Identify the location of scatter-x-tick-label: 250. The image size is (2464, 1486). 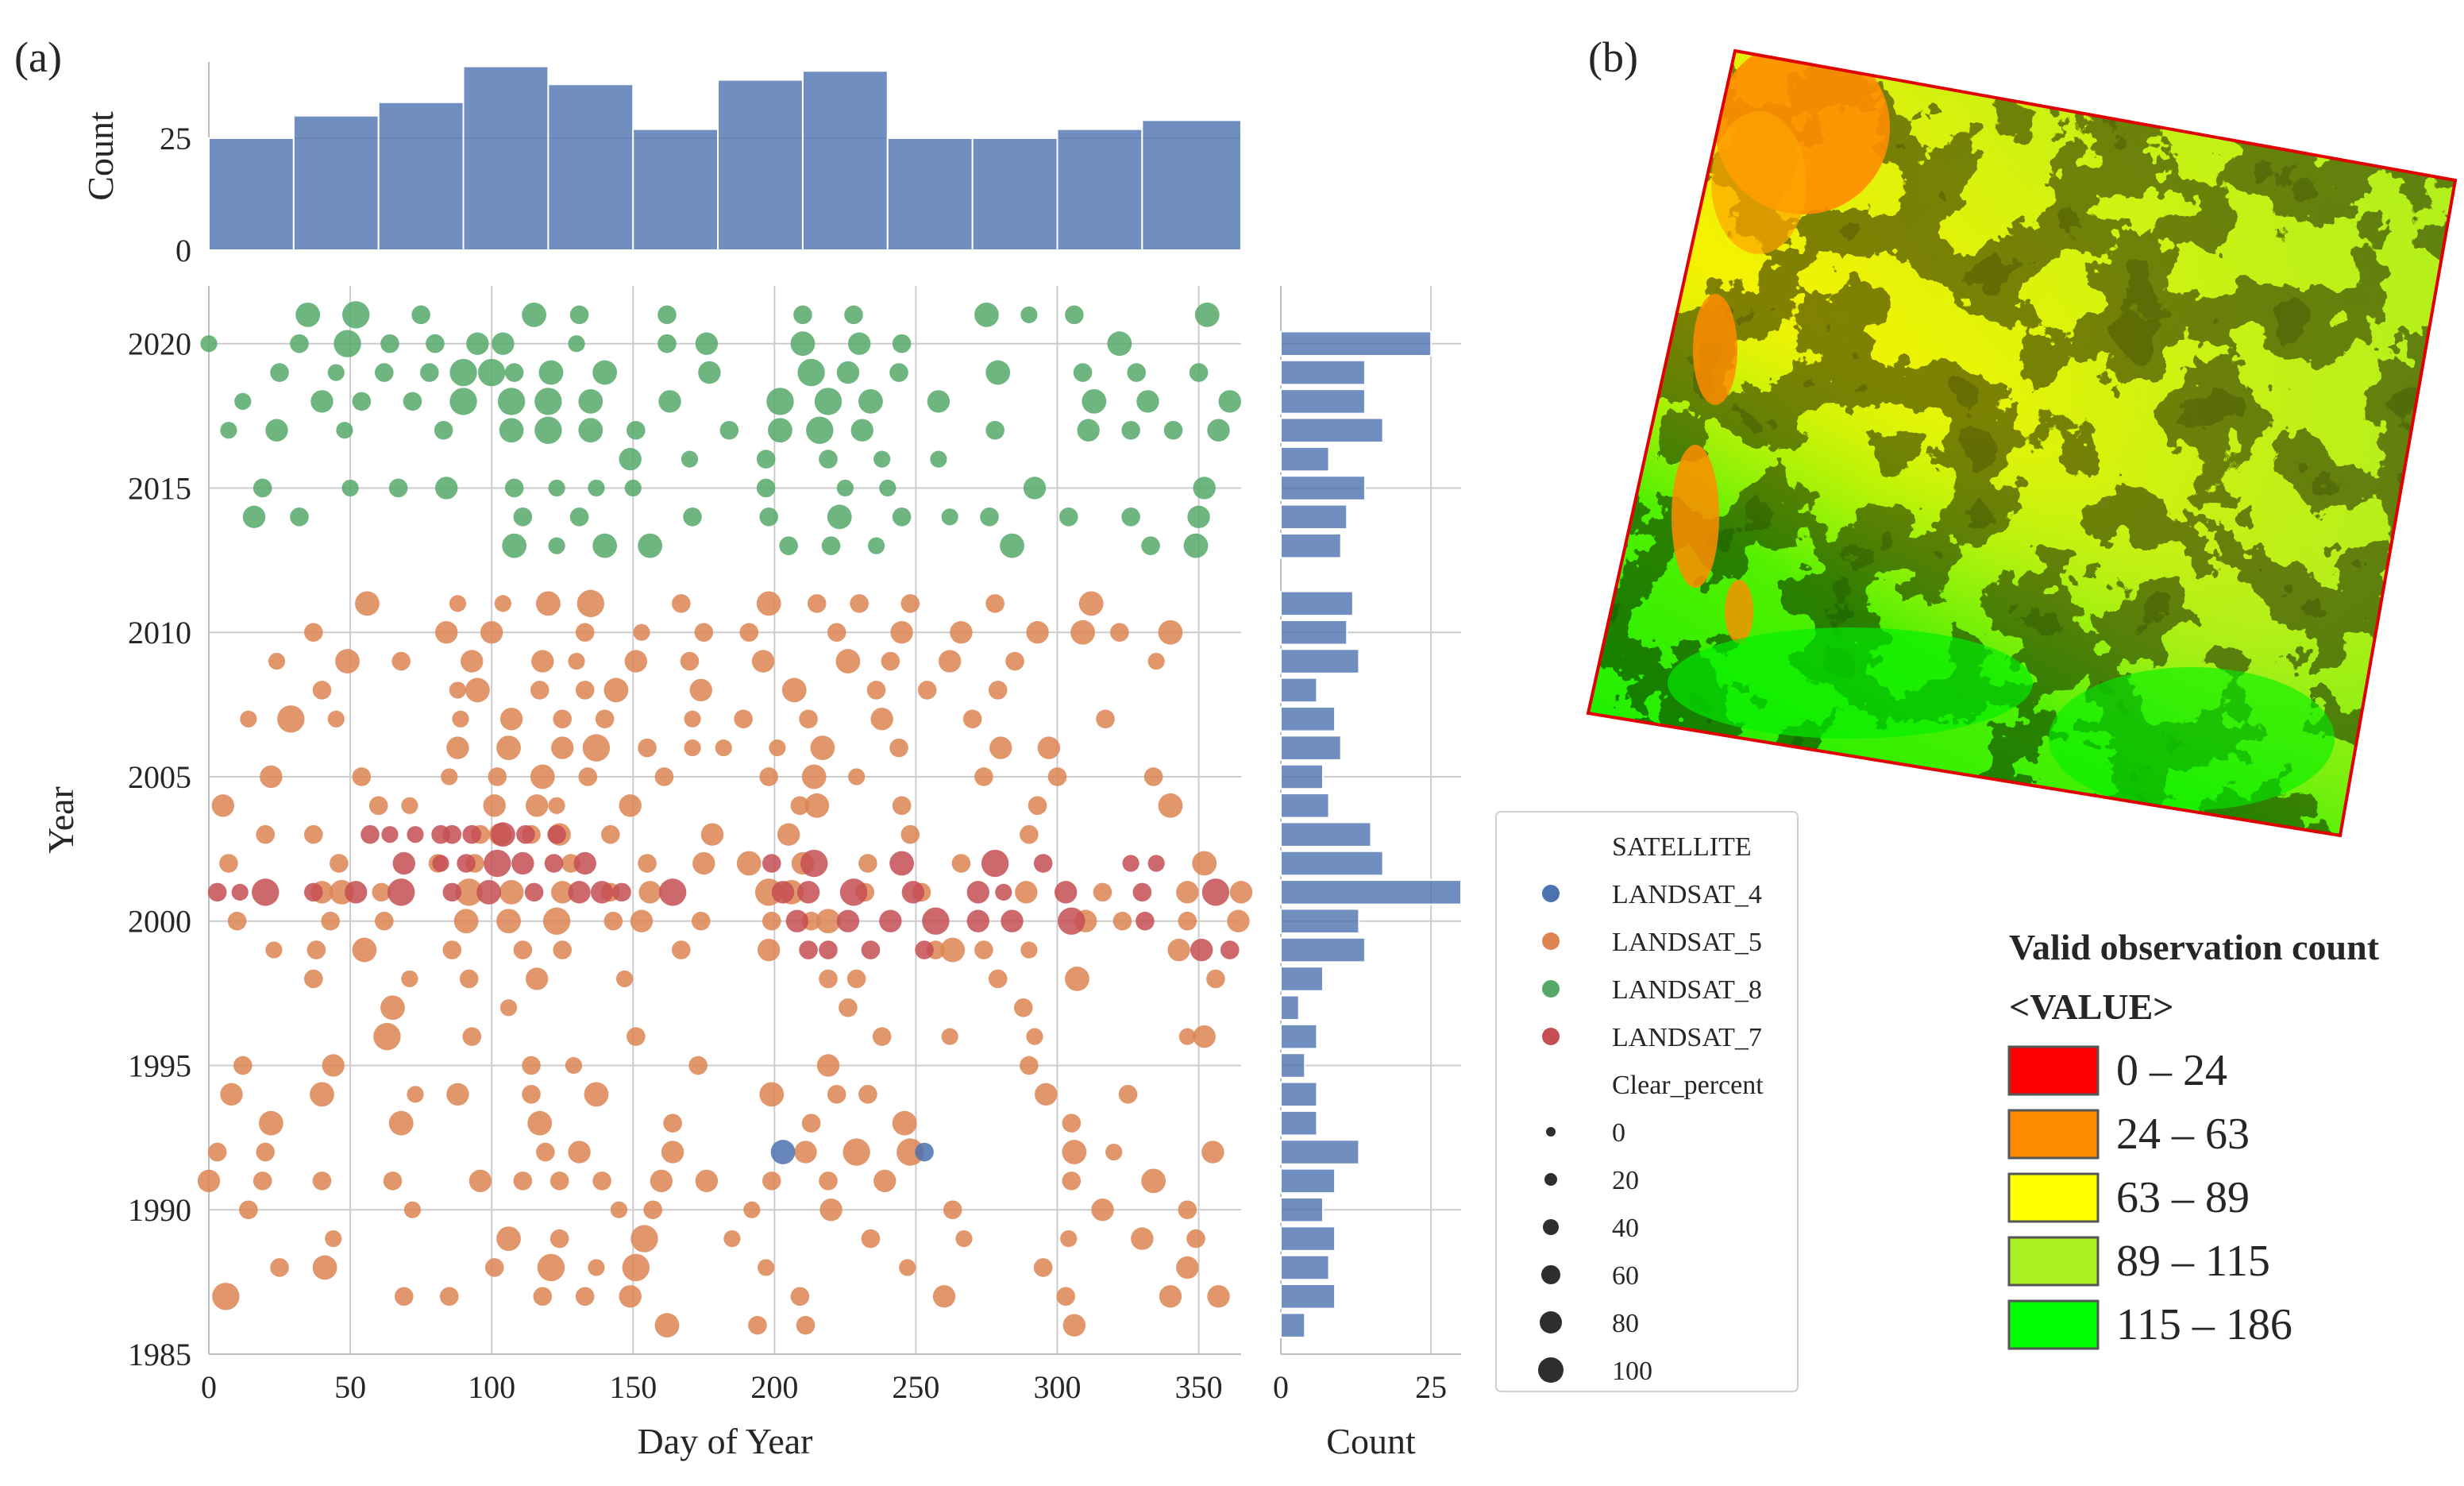
(915, 1387).